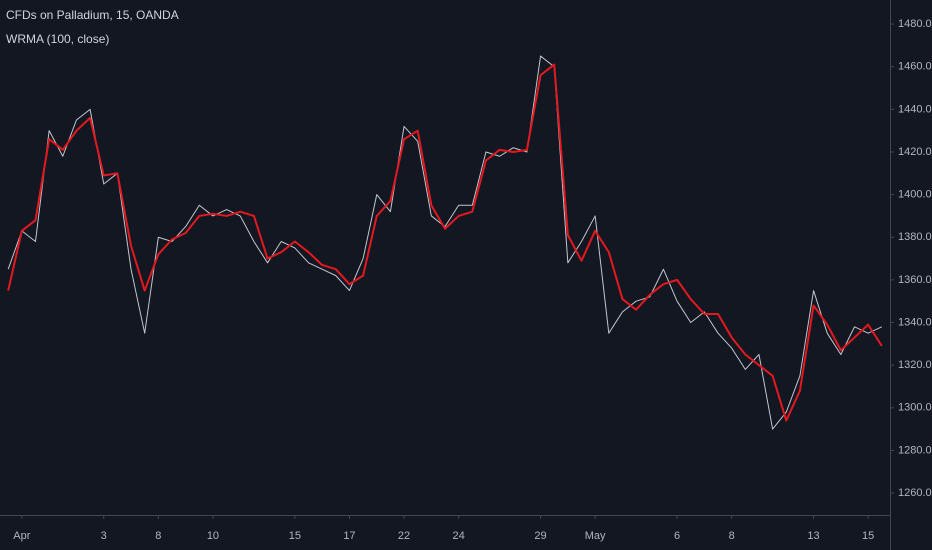 This screenshot has width=932, height=550. Describe the element at coordinates (915, 493) in the screenshot. I see `y-tick-label: 1260.000` at that location.